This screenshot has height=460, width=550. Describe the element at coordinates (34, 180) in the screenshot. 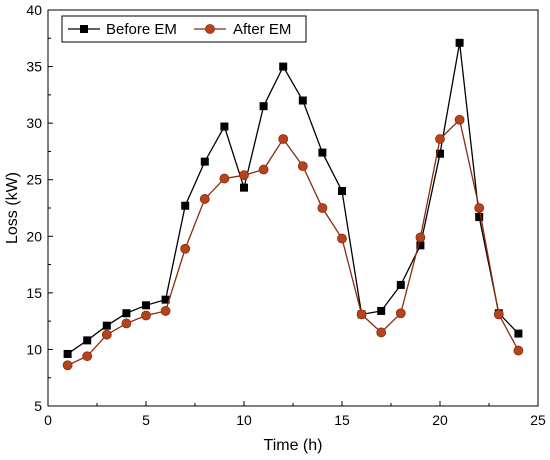

I see `y-tick-label: 25` at that location.